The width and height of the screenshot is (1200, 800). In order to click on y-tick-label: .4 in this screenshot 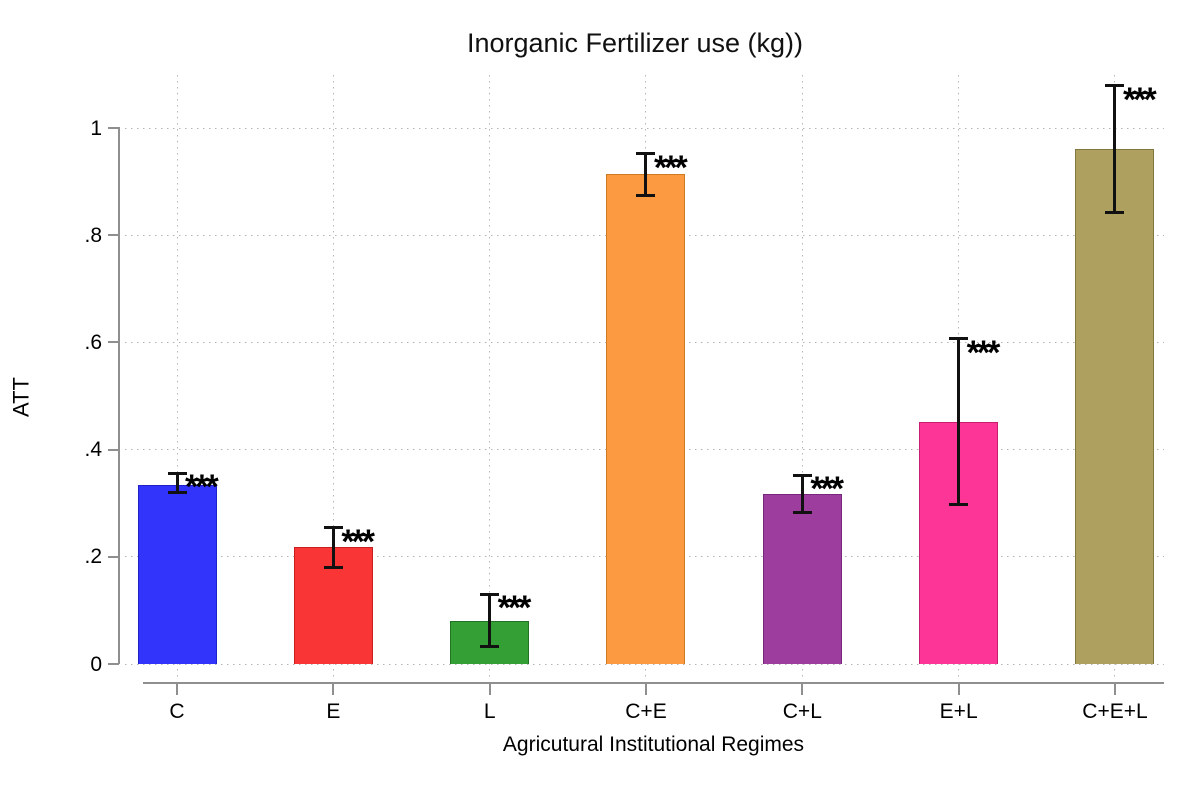, I will do `click(93, 450)`.